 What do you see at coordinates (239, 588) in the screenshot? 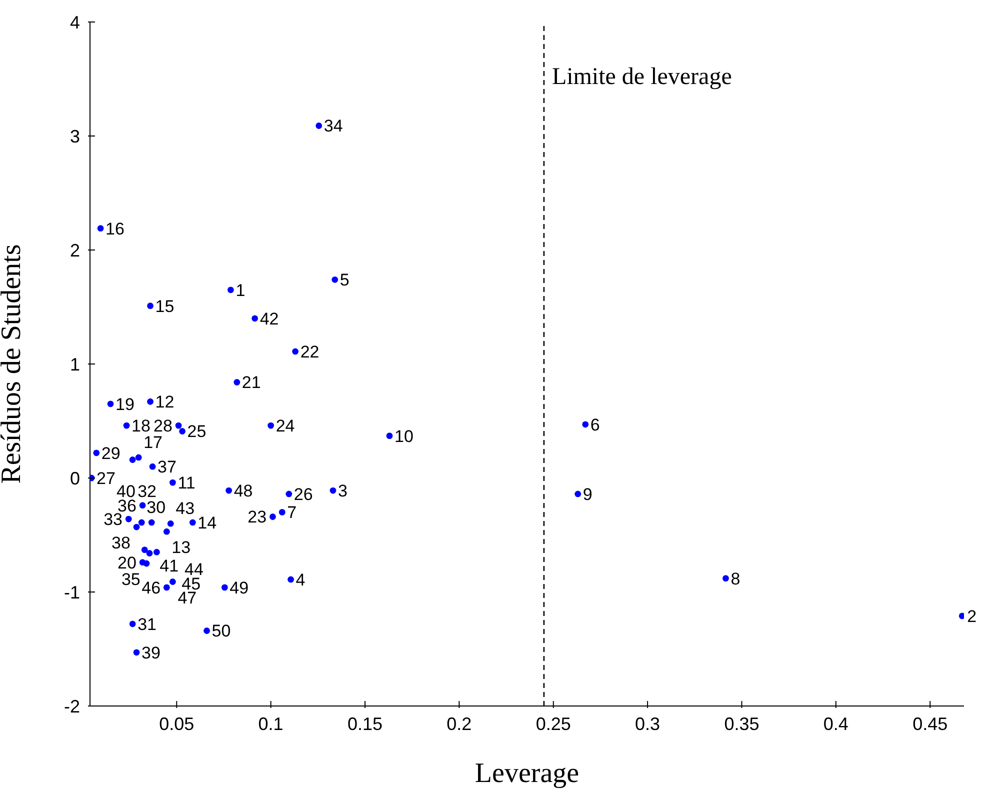
I see `annotation: 49` at bounding box center [239, 588].